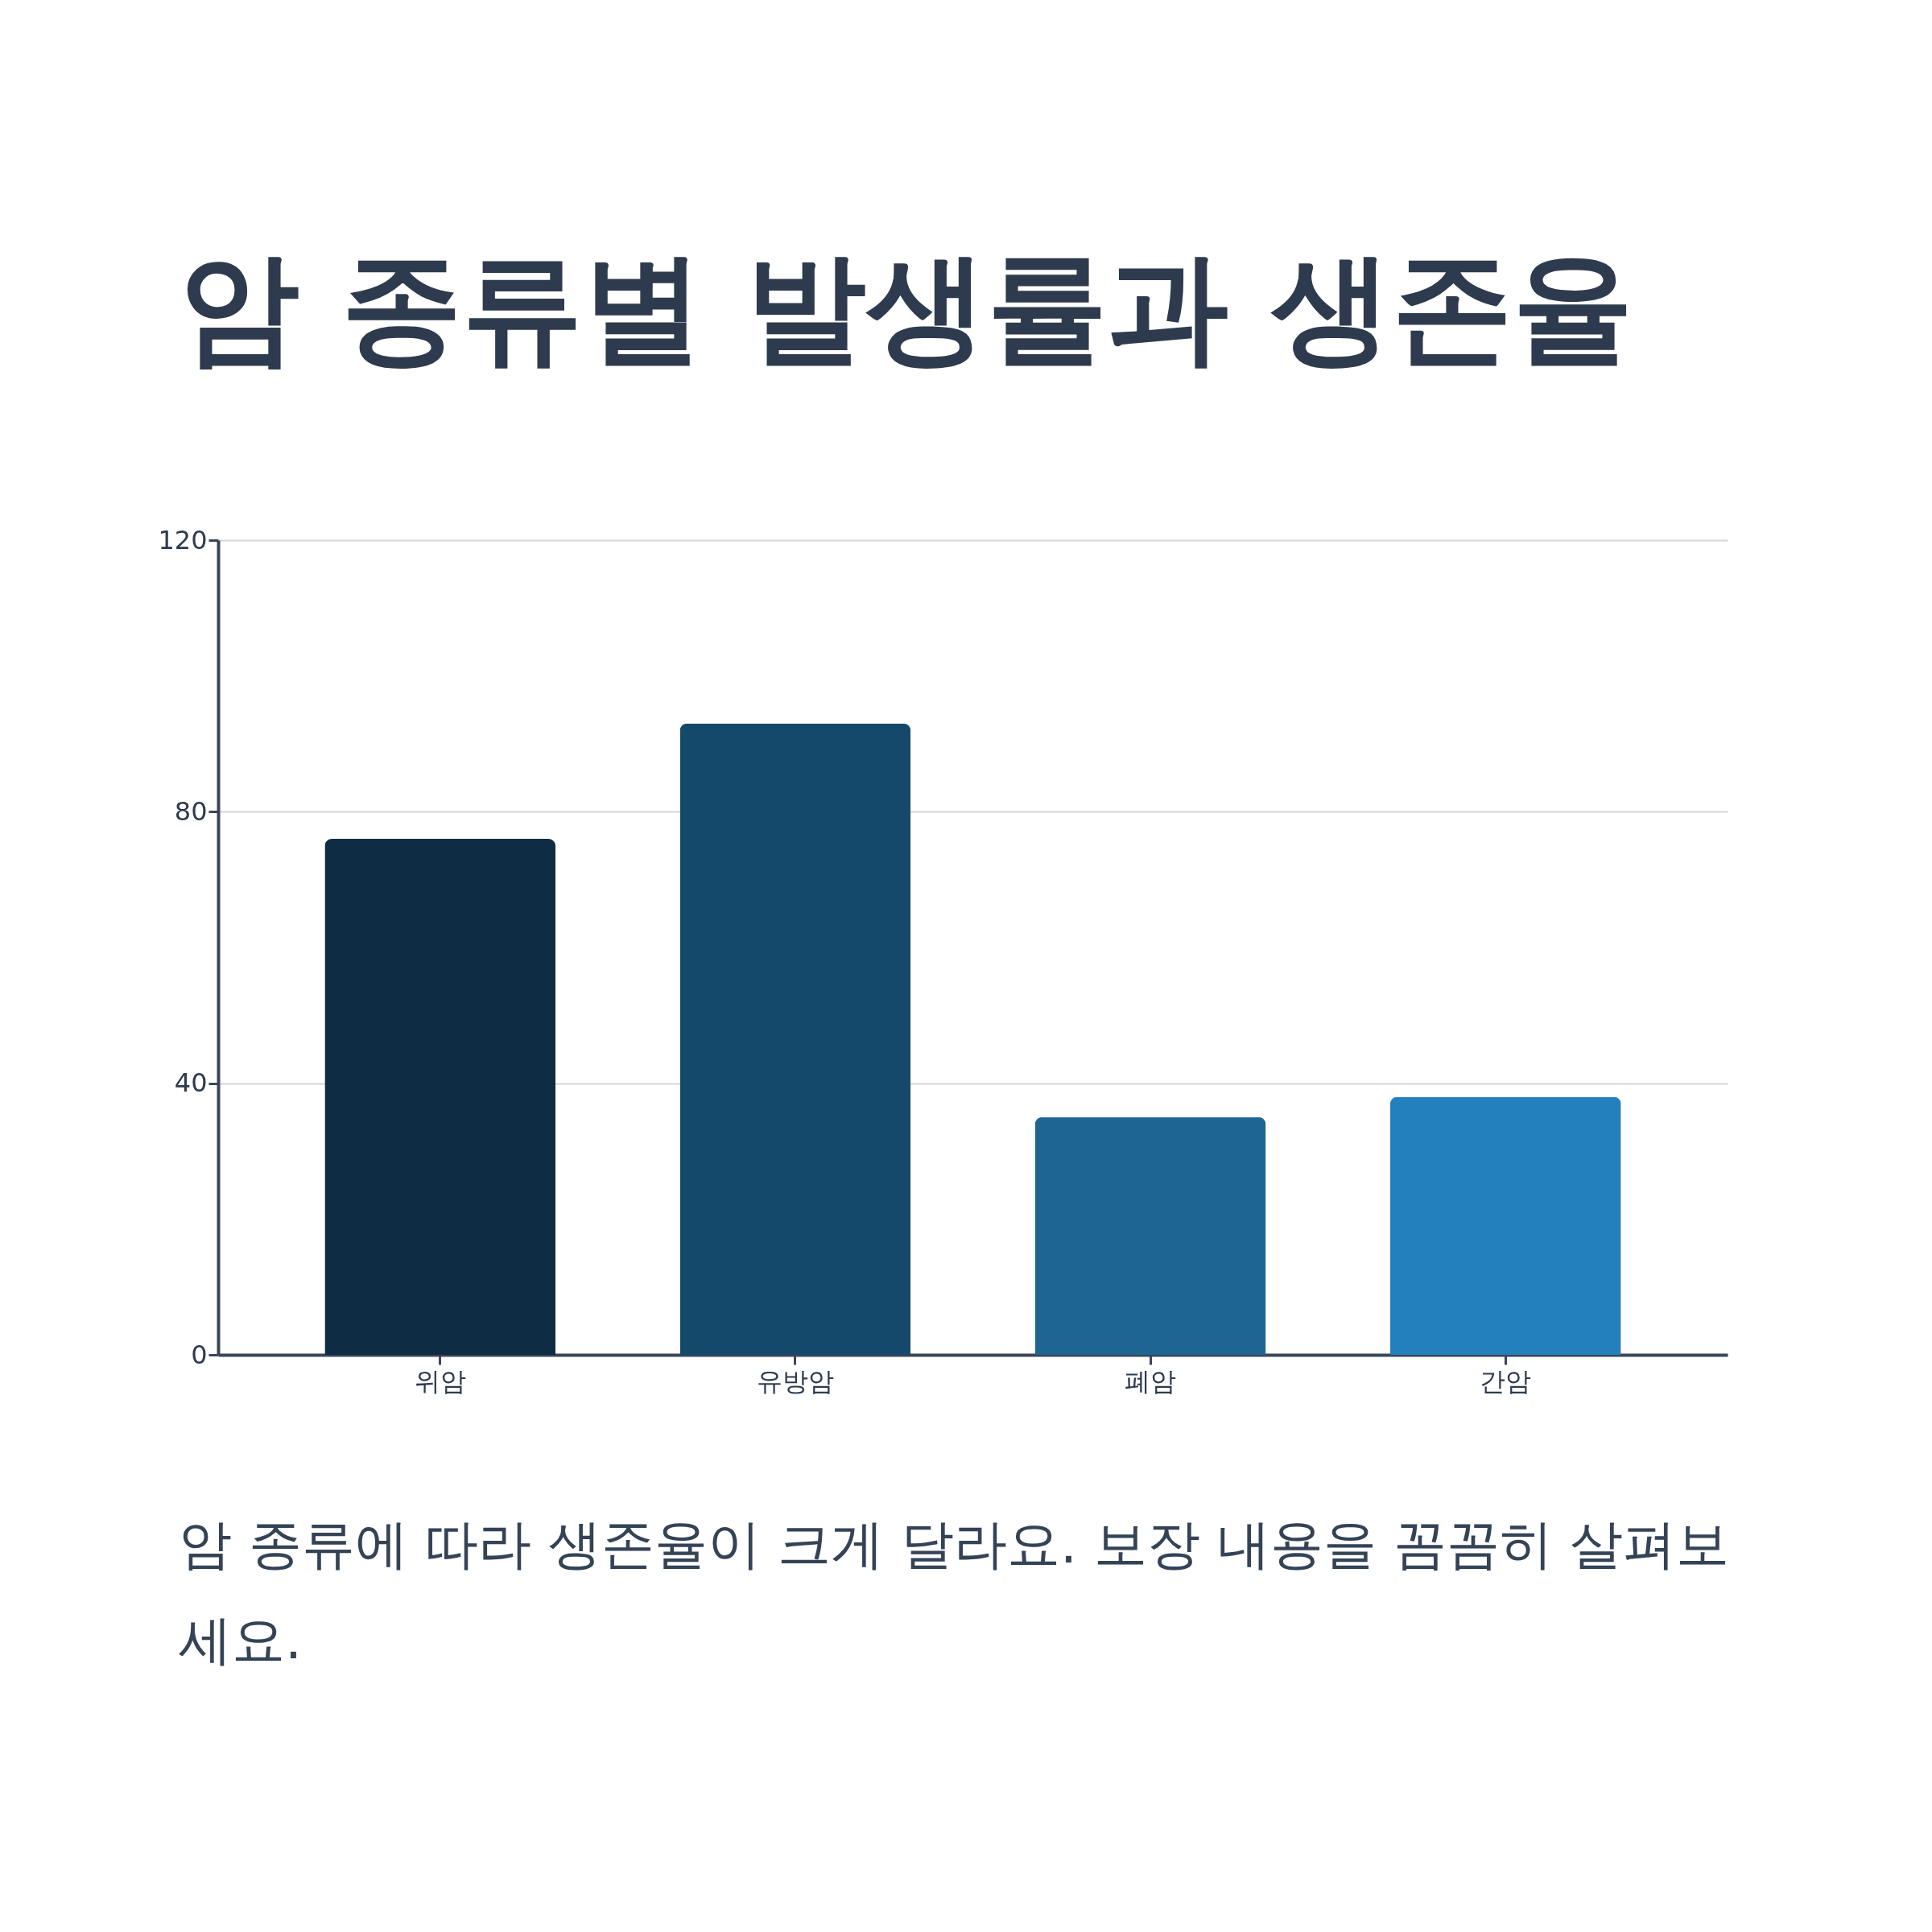 The height and width of the screenshot is (1932, 1932). Describe the element at coordinates (191, 1083) in the screenshot. I see `y-tick-label: 40` at that location.